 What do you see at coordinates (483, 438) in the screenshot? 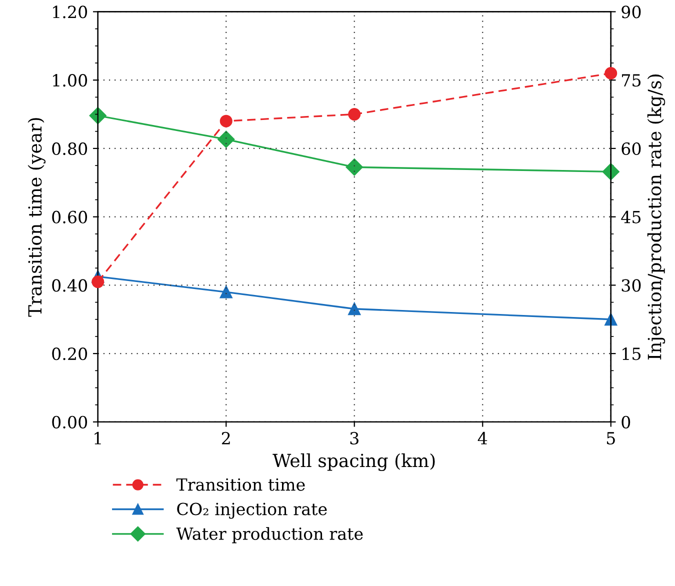
I see `x-tick-label: 4` at bounding box center [483, 438].